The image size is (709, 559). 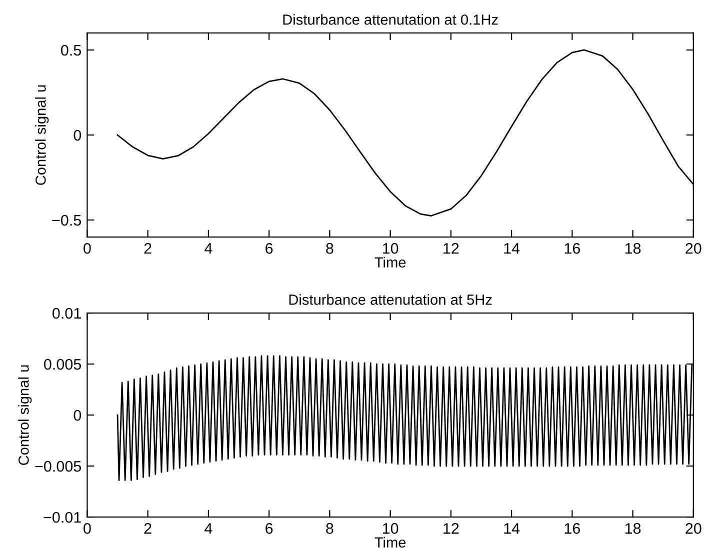 What do you see at coordinates (58, 466) in the screenshot?
I see `y-tick-label: −0.005` at bounding box center [58, 466].